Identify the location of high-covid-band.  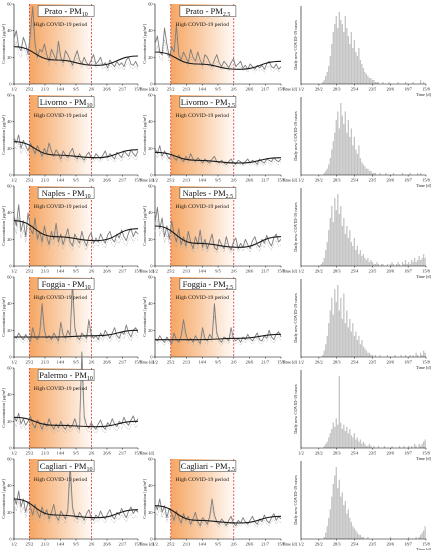
(60, 499).